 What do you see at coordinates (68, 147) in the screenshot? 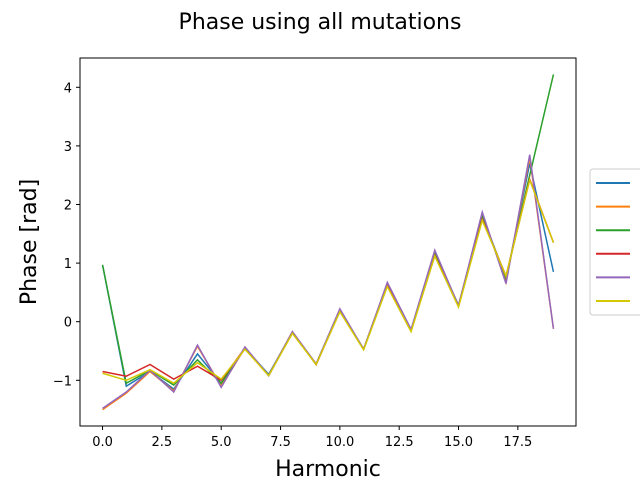
I see `y-tick-label: 3` at bounding box center [68, 147].